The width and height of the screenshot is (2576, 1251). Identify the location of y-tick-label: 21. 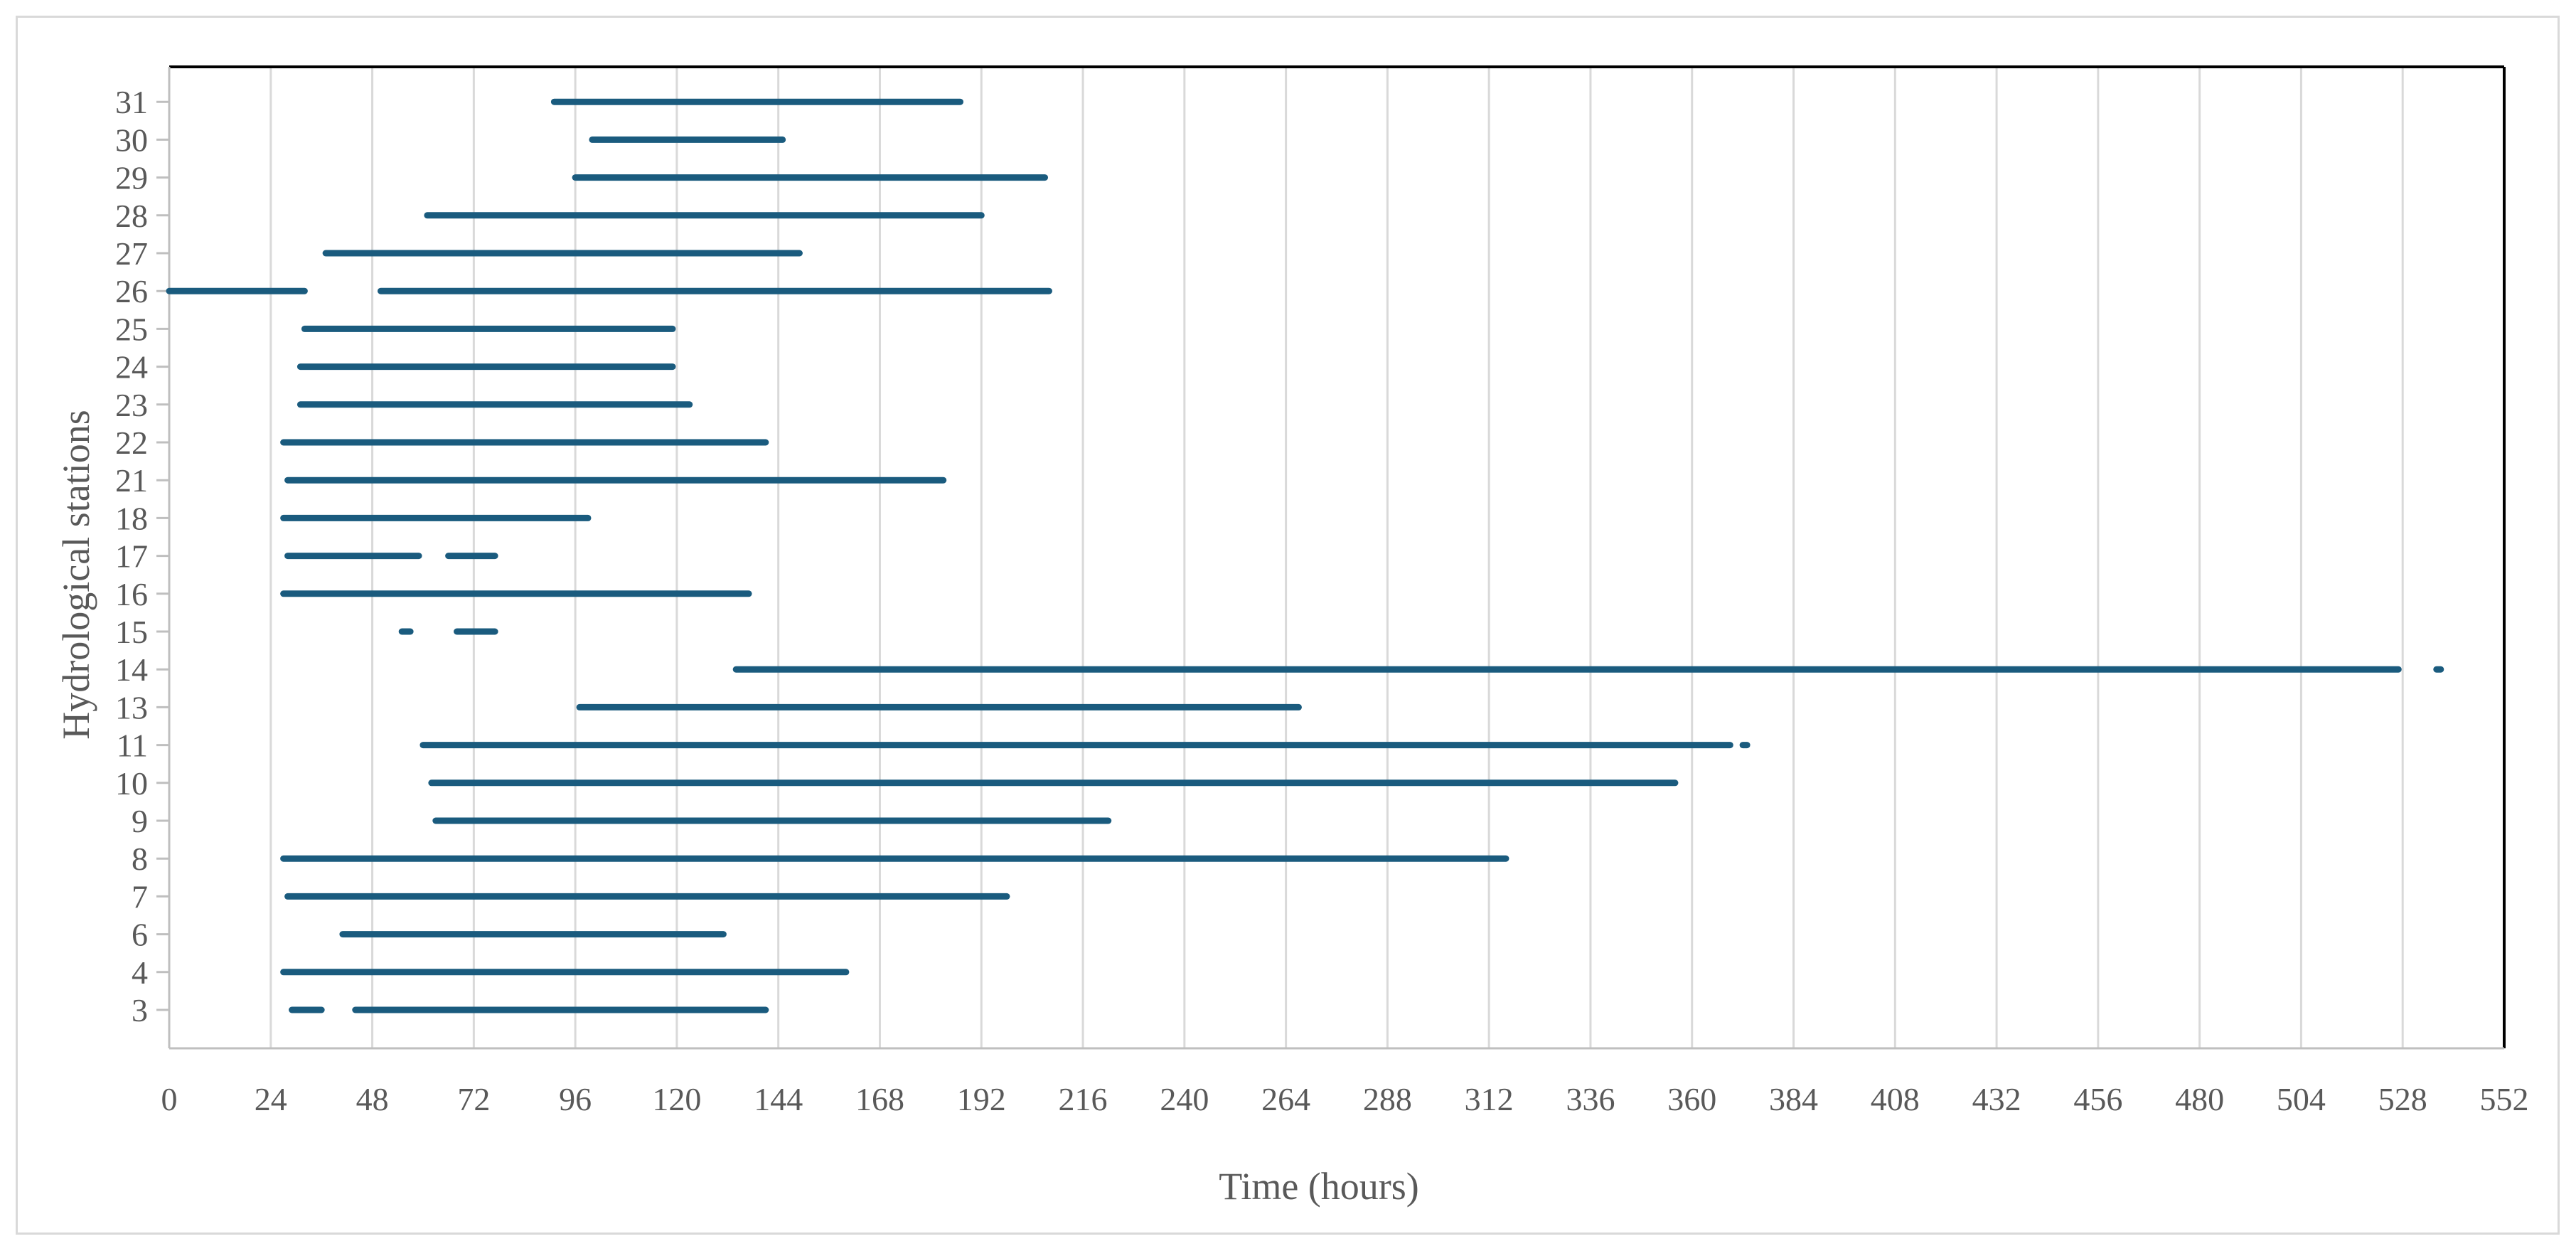
(131, 480).